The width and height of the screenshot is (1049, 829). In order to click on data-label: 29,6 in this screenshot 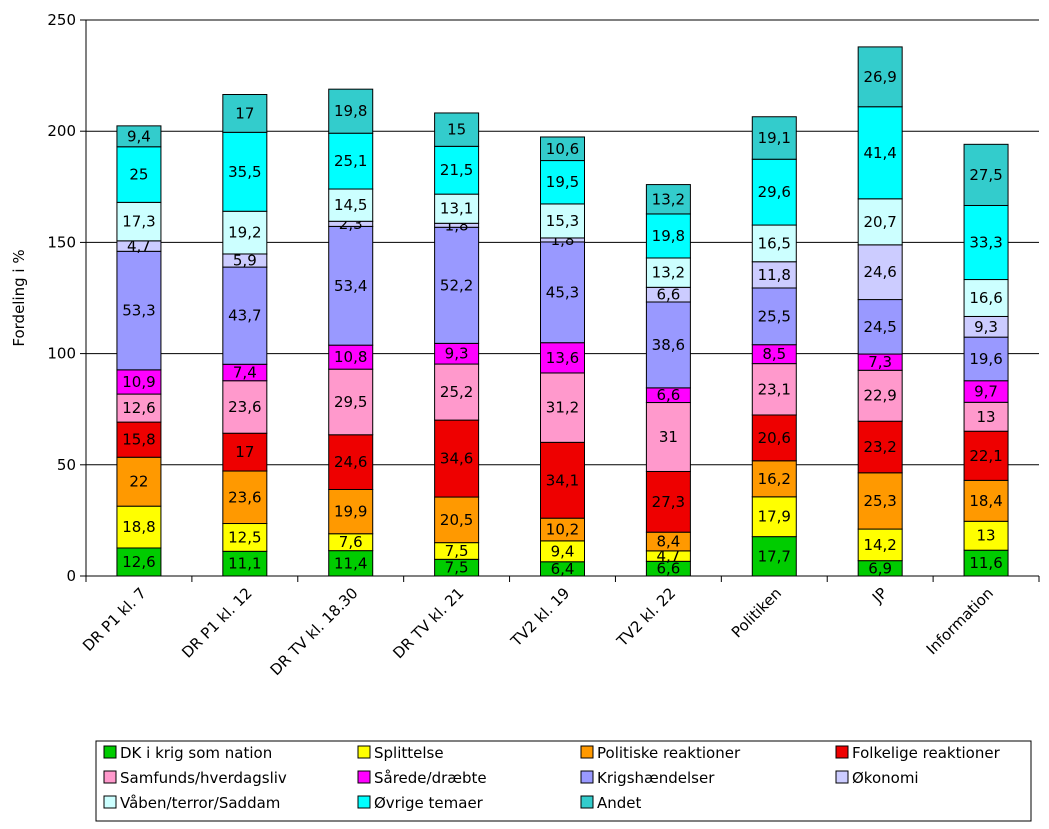, I will do `click(774, 192)`.